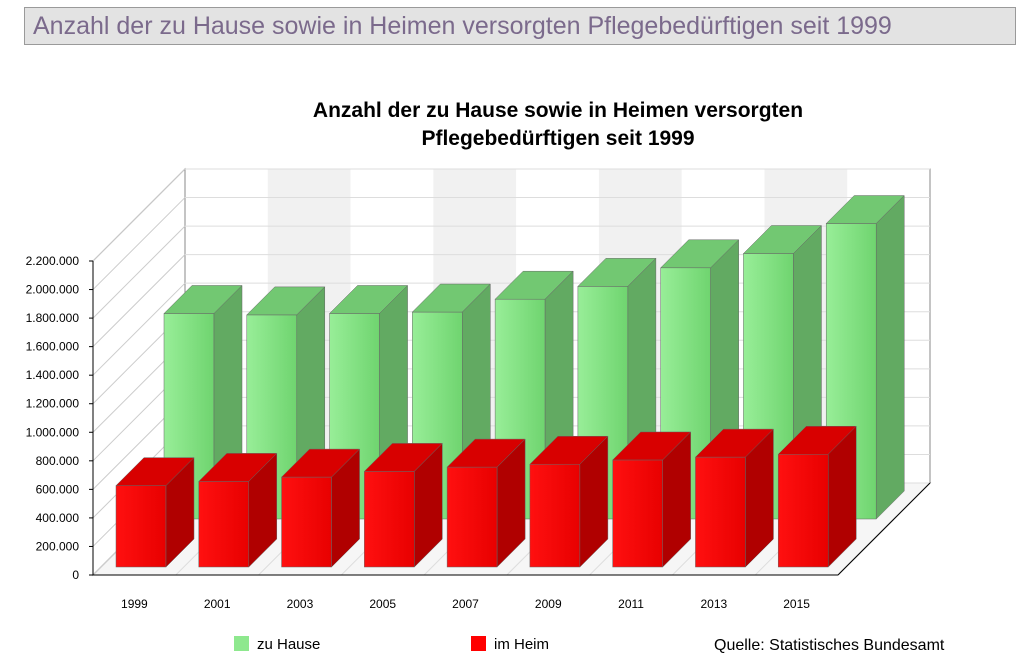 This screenshot has height=670, width=1024. I want to click on x-tick-label: 2011, so click(631, 604).